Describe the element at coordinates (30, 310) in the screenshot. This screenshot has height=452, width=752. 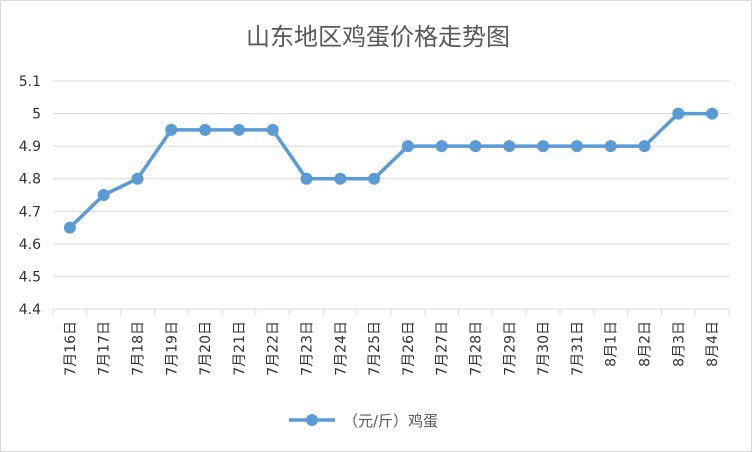
I see `y-tick-label: 4.4` at that location.